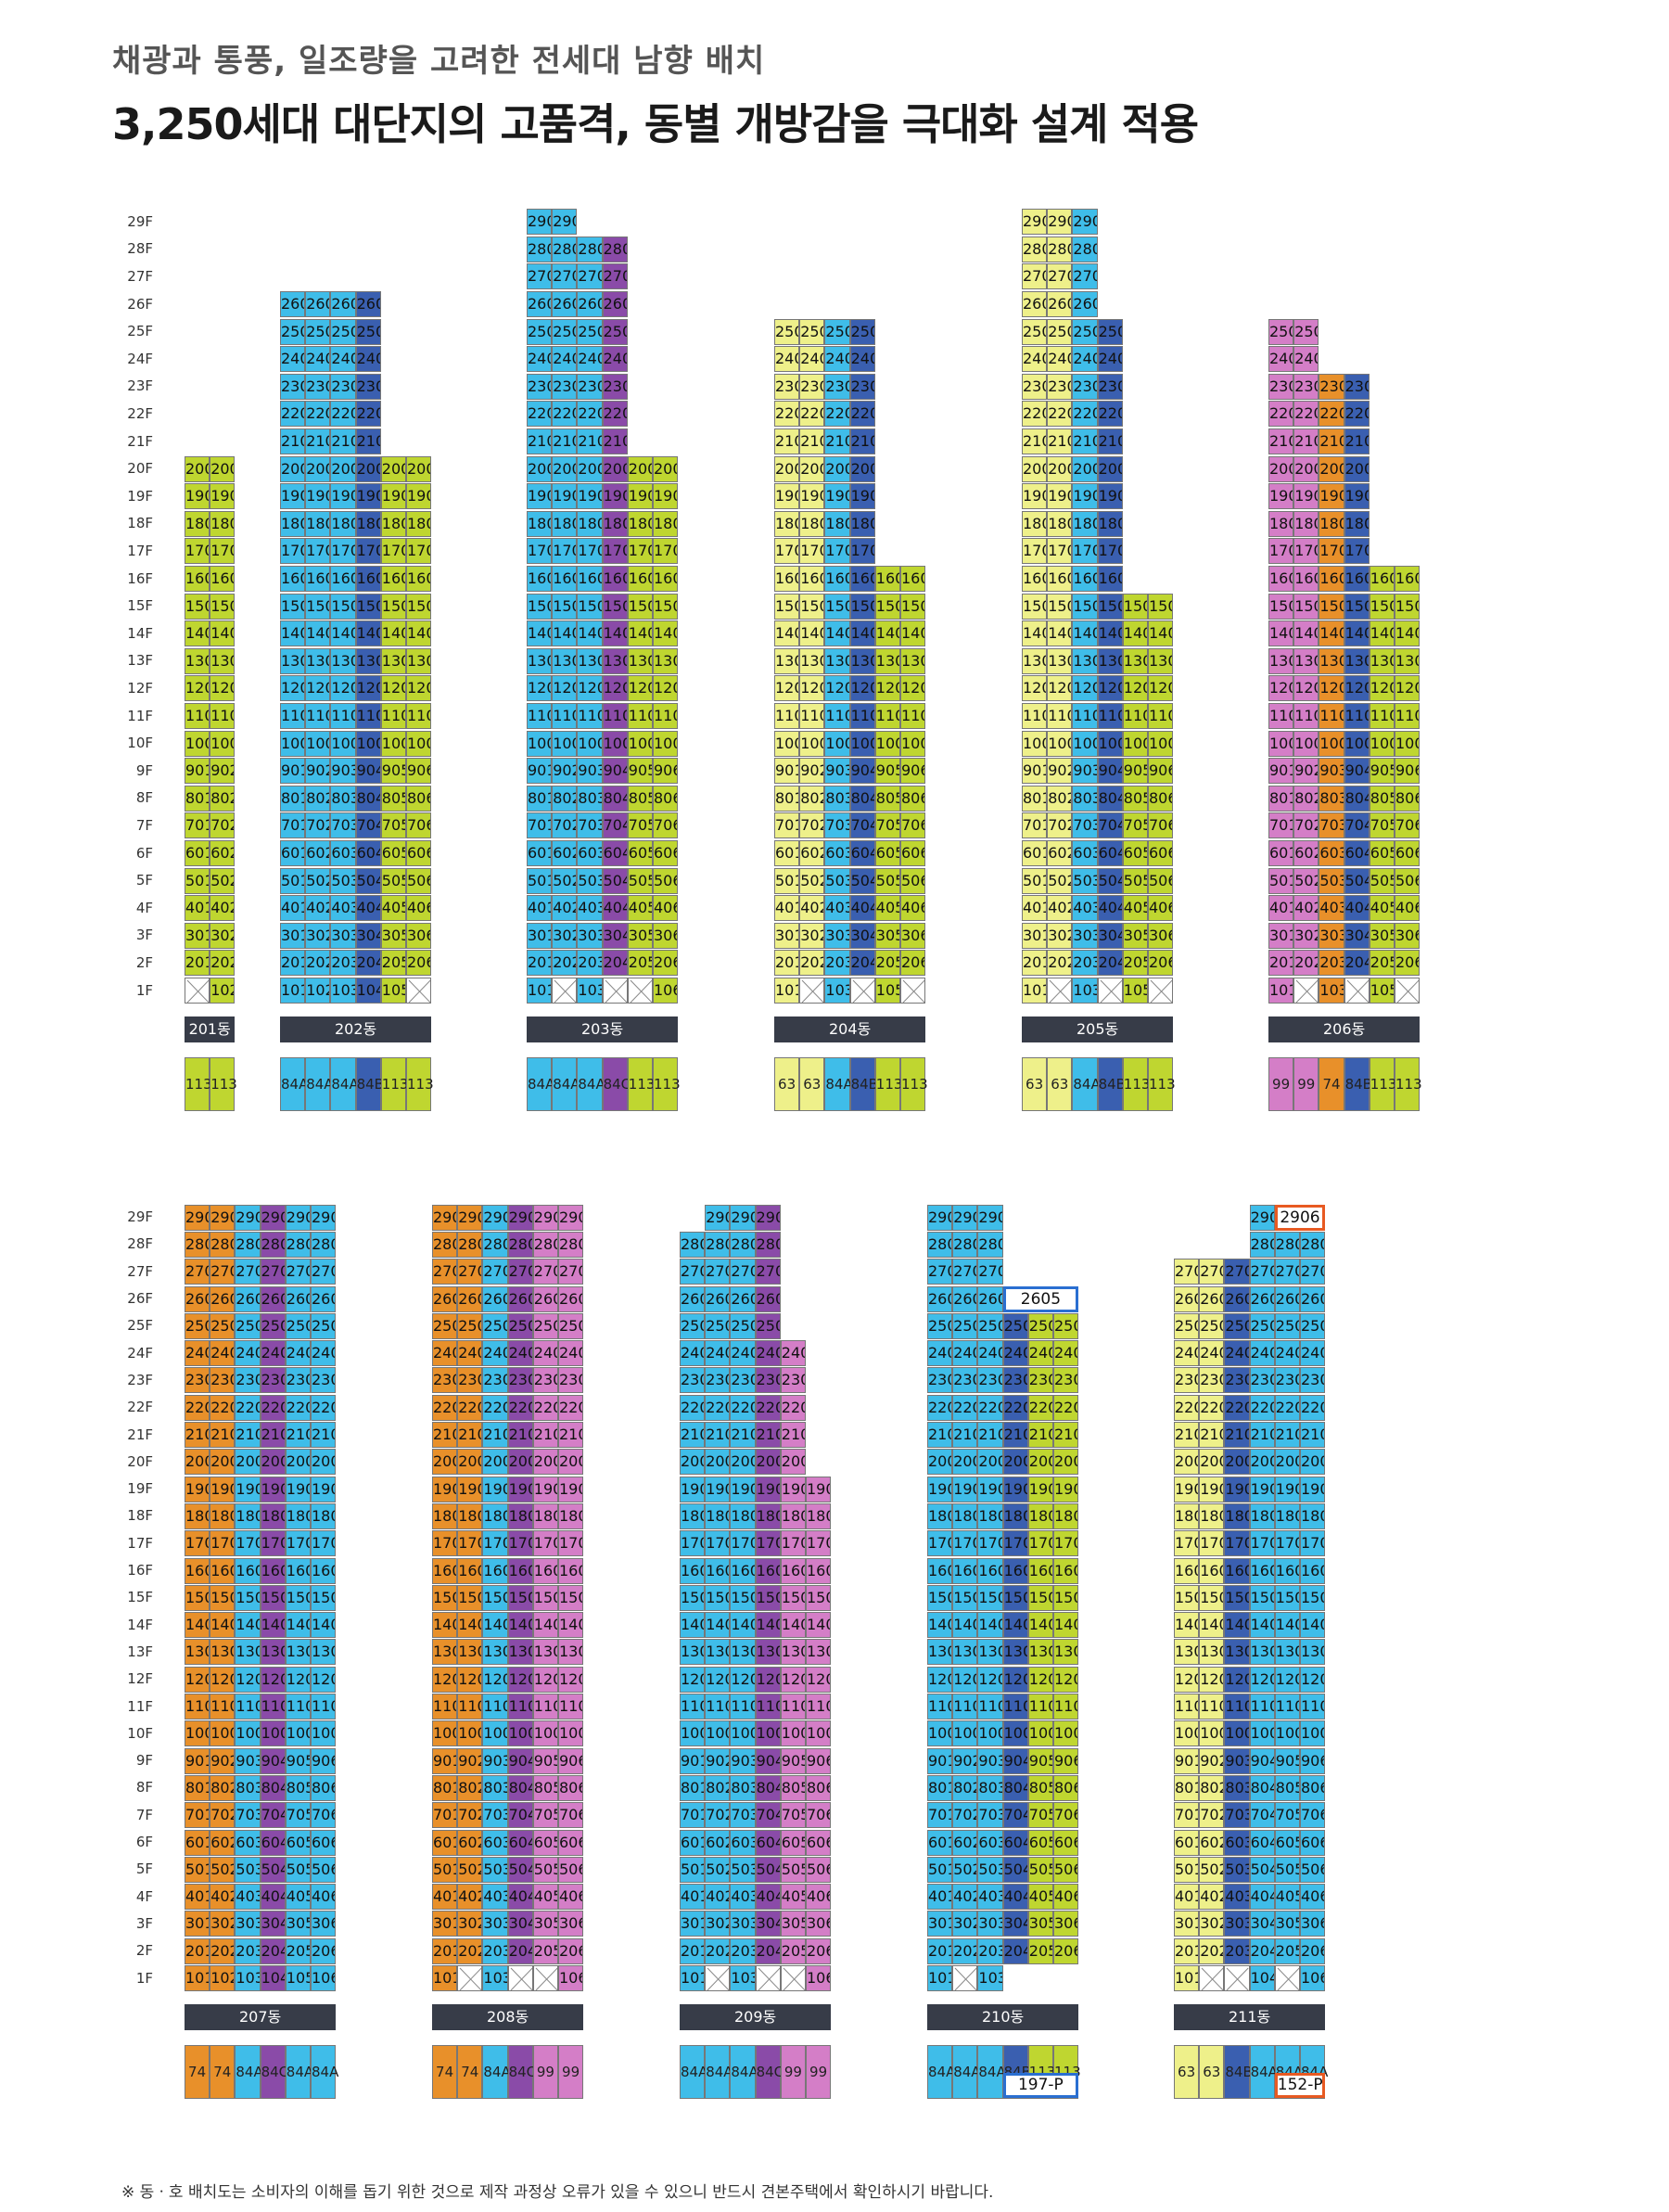 This screenshot has height=2212, width=1669. What do you see at coordinates (913, 688) in the screenshot?
I see `unit-cell: 1206` at bounding box center [913, 688].